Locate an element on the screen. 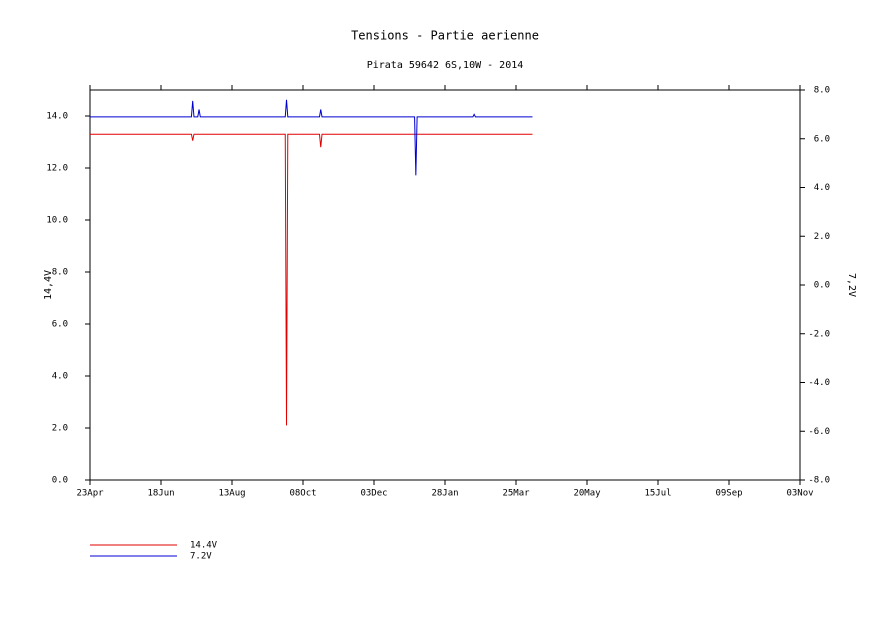 This screenshot has width=891, height=630. y-tick-label: 14.0 is located at coordinates (57, 117).